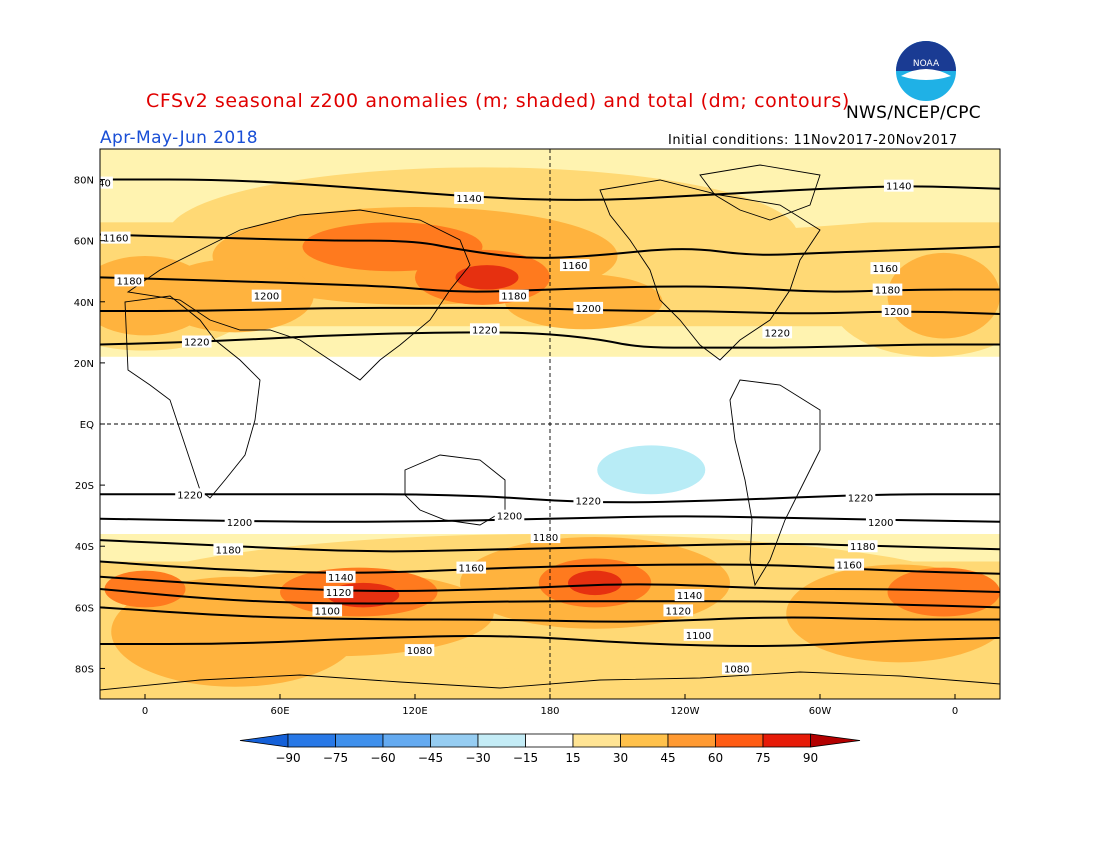  I want to click on contour-label-18: 1200, so click(239, 523).